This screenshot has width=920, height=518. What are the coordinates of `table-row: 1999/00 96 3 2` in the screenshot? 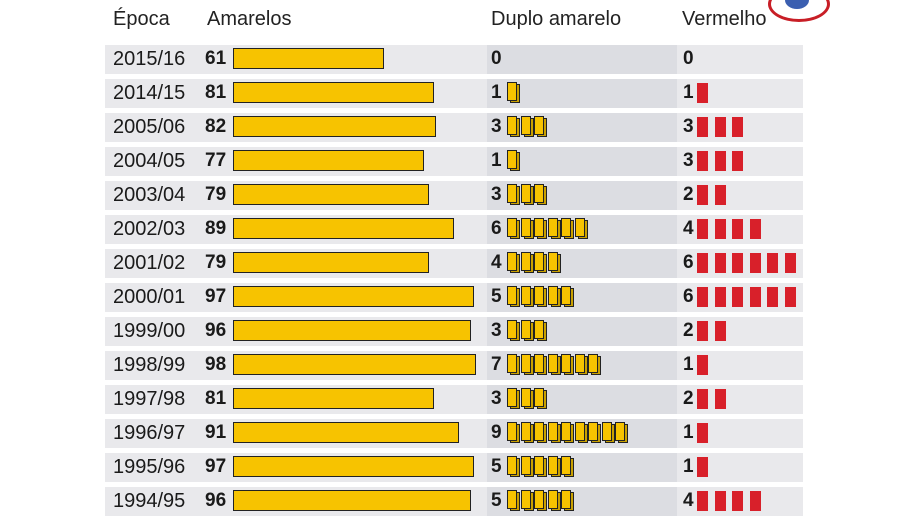 It's located at (455, 331).